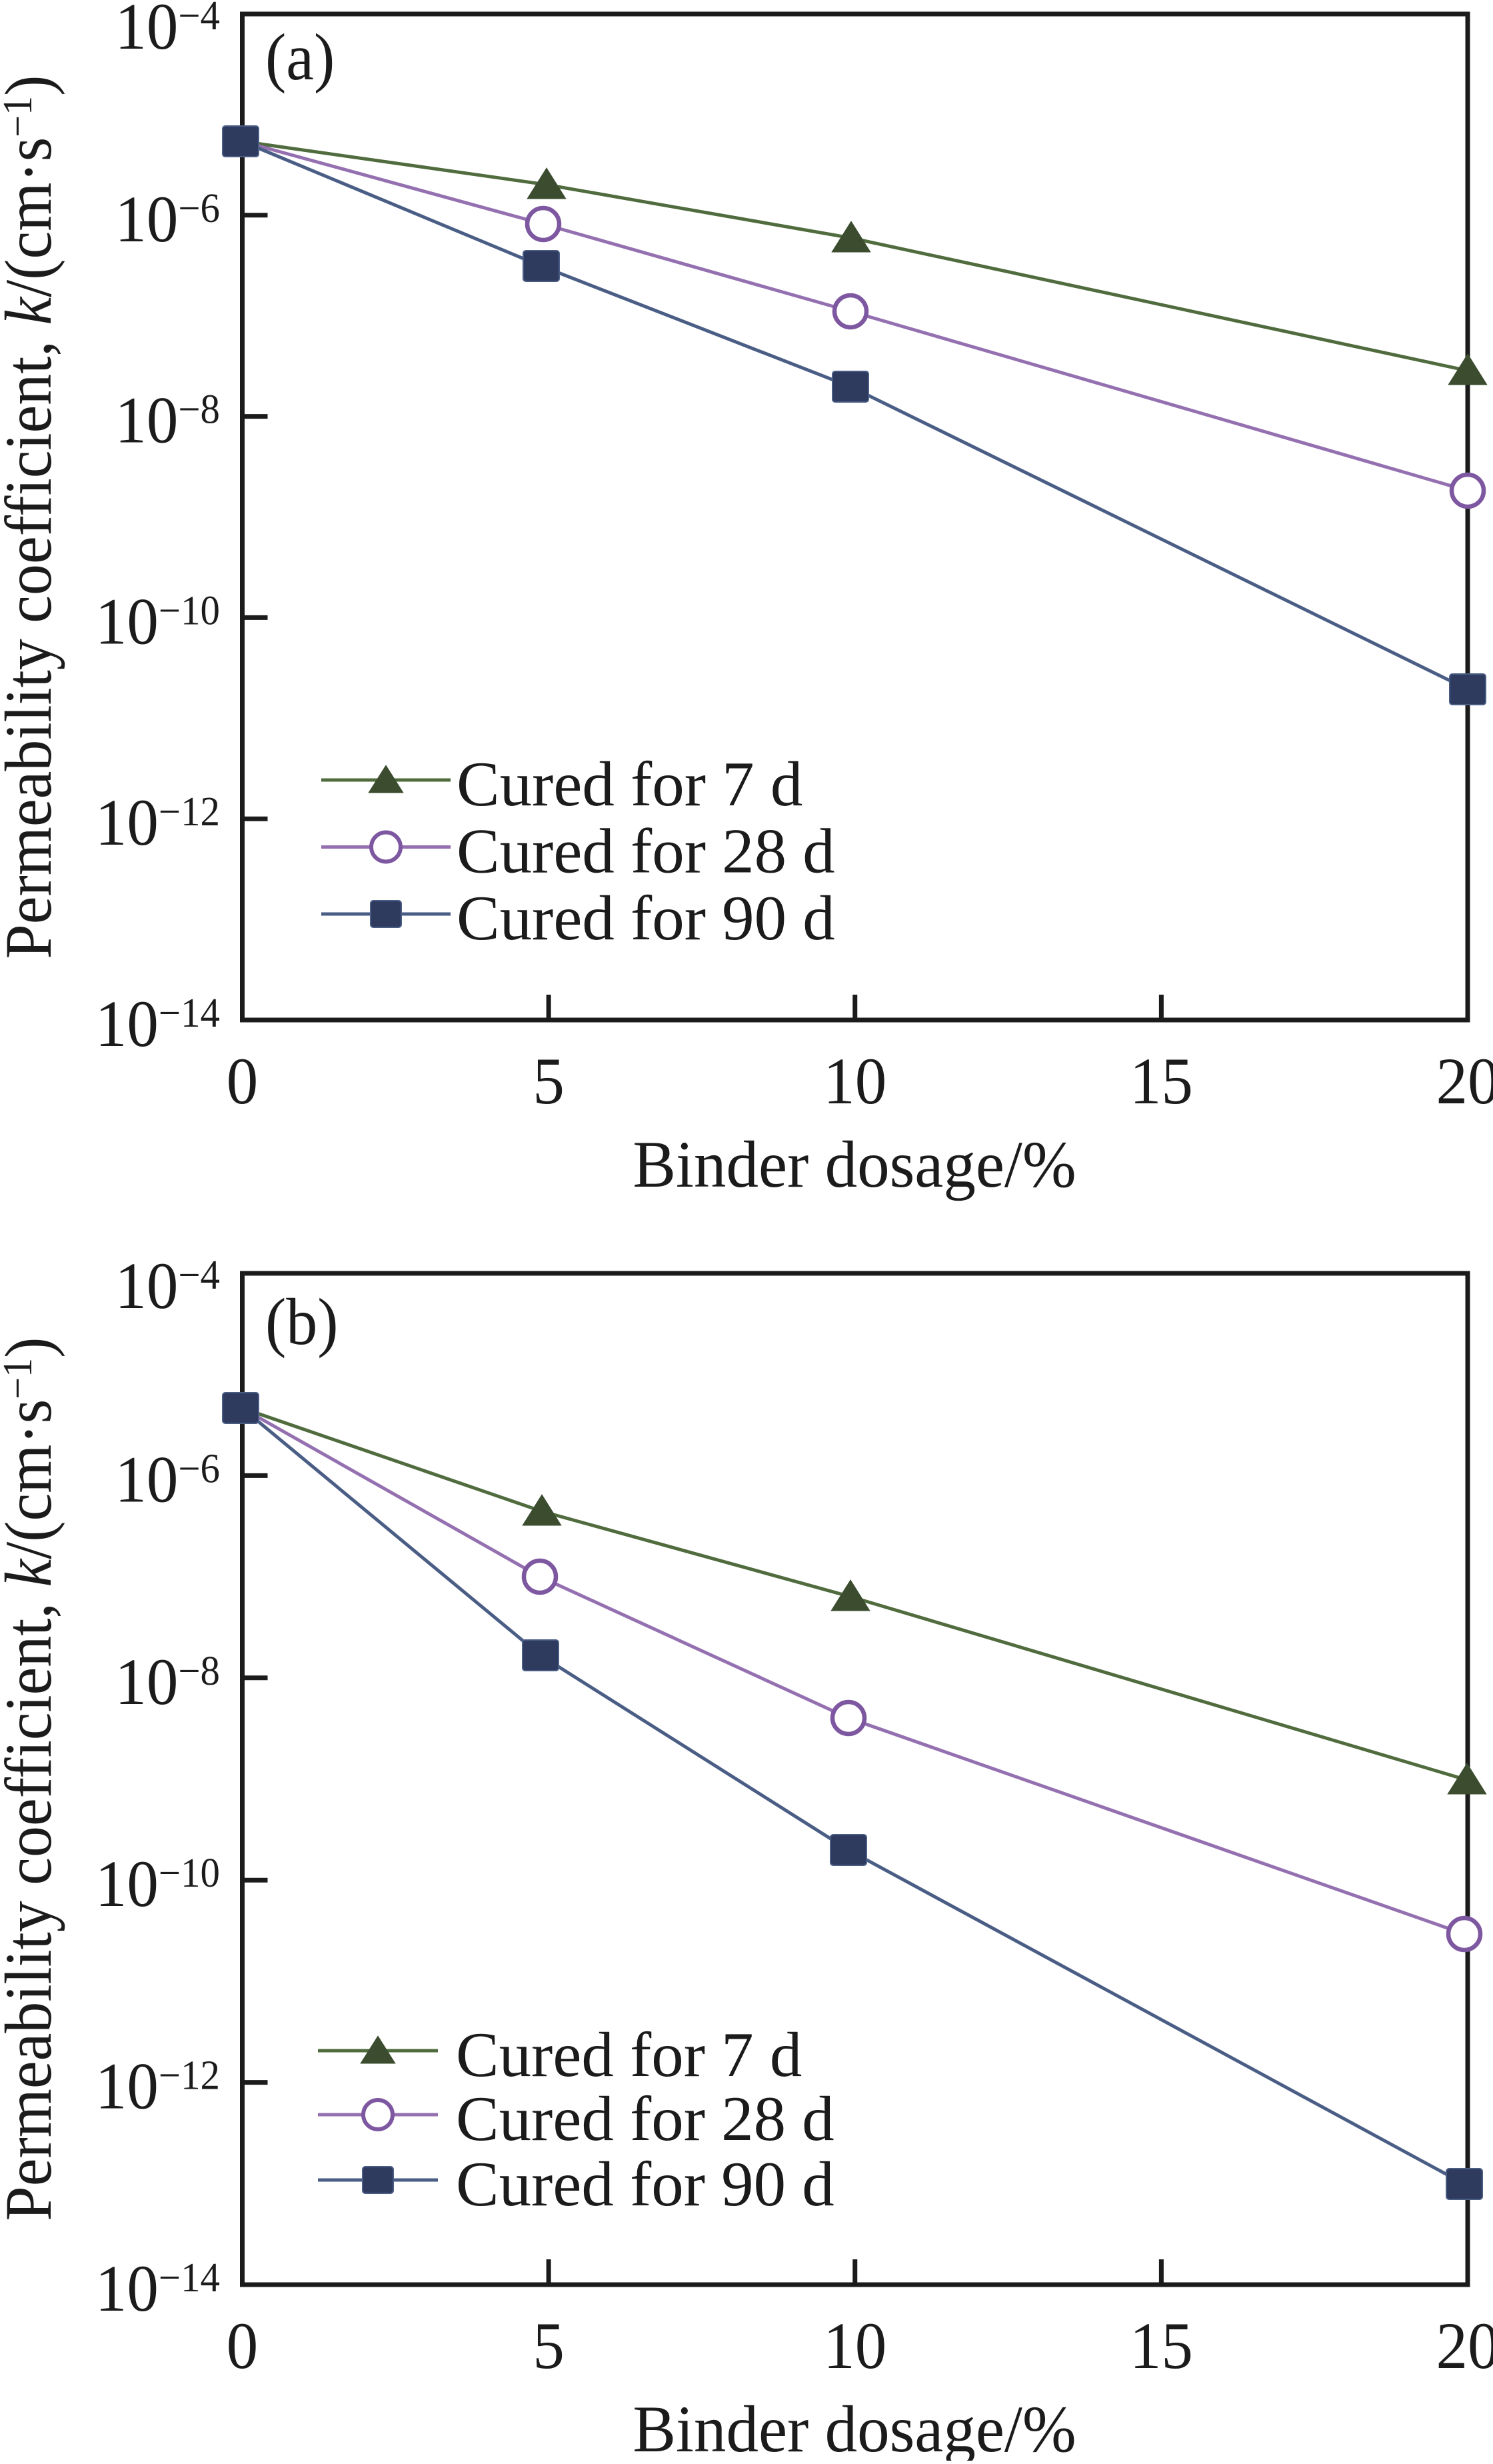 Image resolution: width=1493 pixels, height=2464 pixels. What do you see at coordinates (302, 1321) in the screenshot?
I see `svg-text: (b)` at bounding box center [302, 1321].